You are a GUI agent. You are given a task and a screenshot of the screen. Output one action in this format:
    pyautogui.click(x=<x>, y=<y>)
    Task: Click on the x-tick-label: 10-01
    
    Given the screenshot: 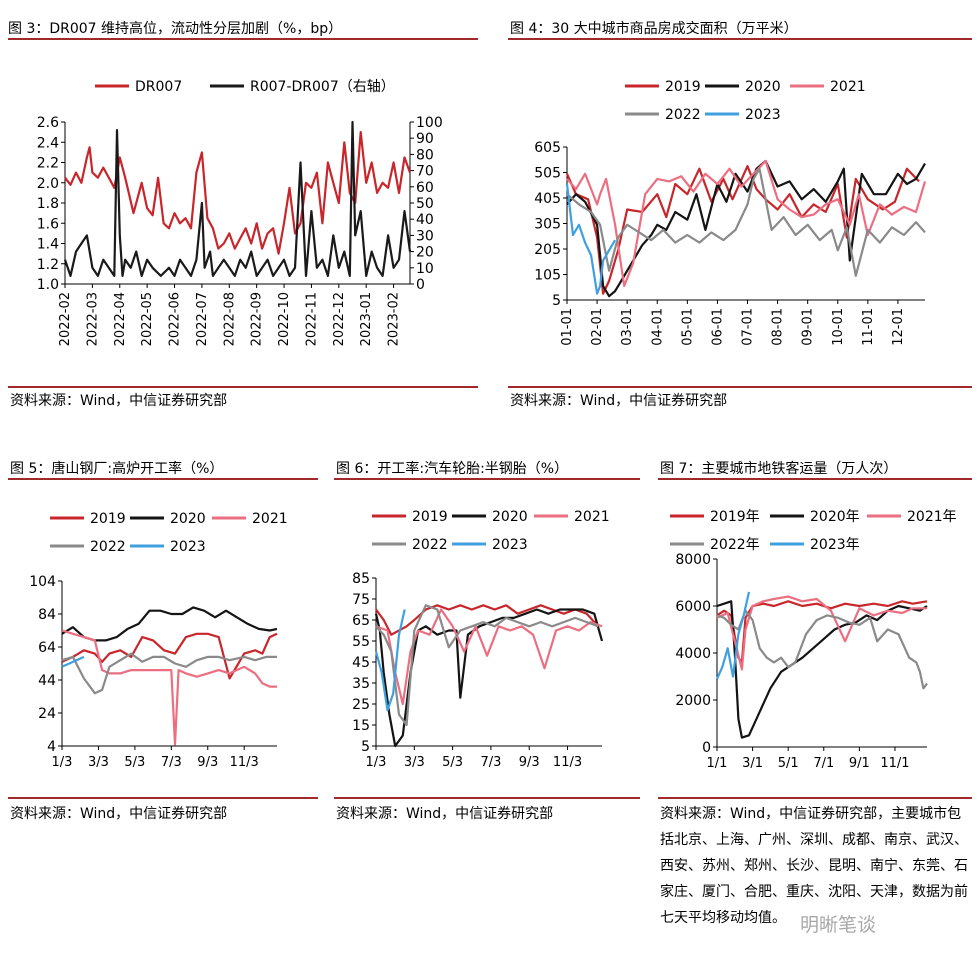 What is the action you would take?
    pyautogui.click(x=838, y=327)
    